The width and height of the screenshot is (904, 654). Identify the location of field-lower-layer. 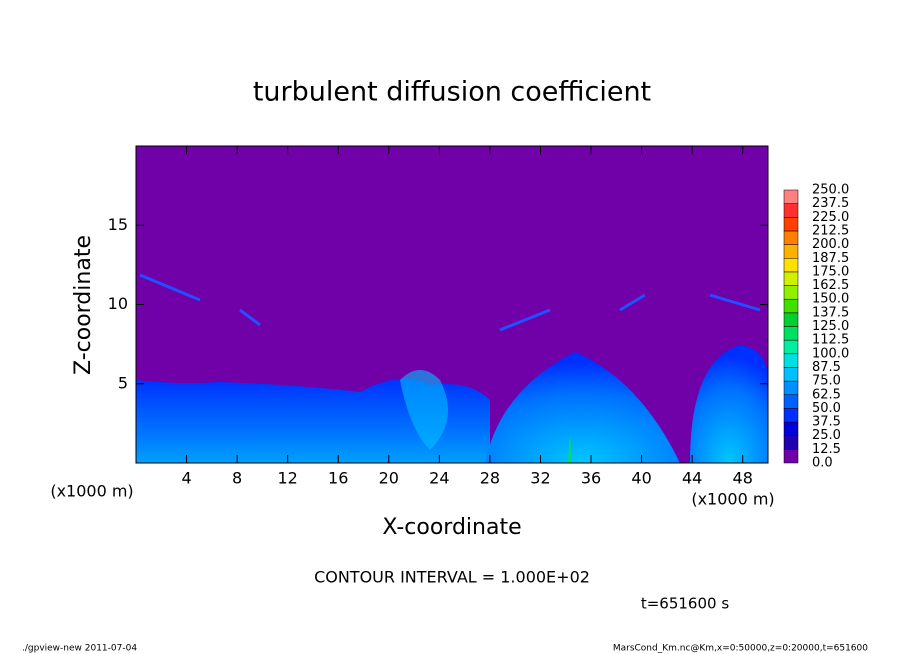
(313, 420).